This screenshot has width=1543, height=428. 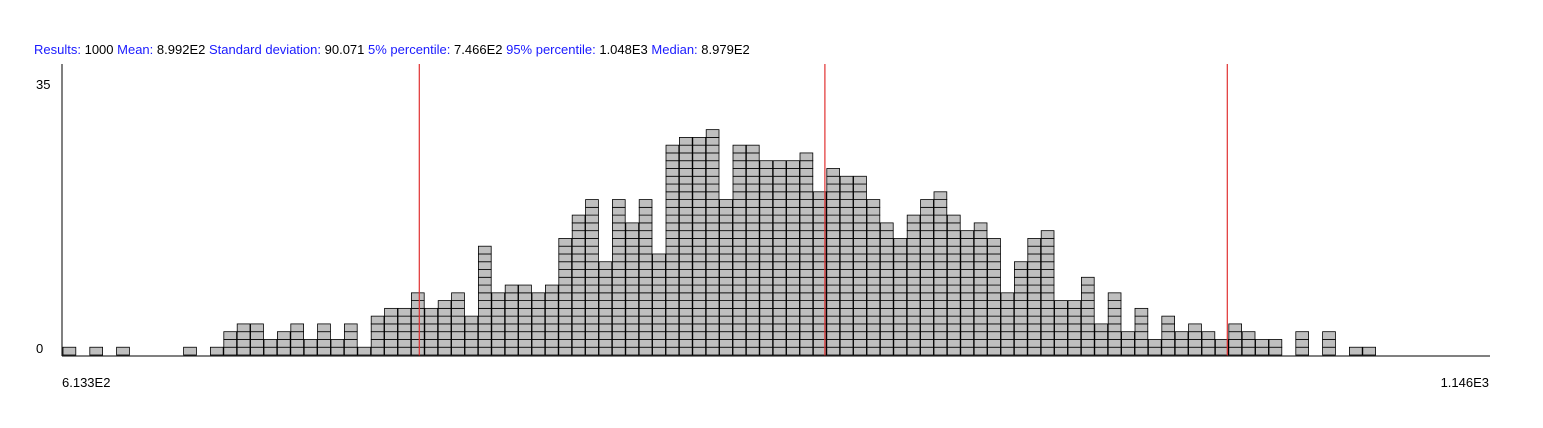 What do you see at coordinates (99, 49) in the screenshot?
I see `results-value: 1000` at bounding box center [99, 49].